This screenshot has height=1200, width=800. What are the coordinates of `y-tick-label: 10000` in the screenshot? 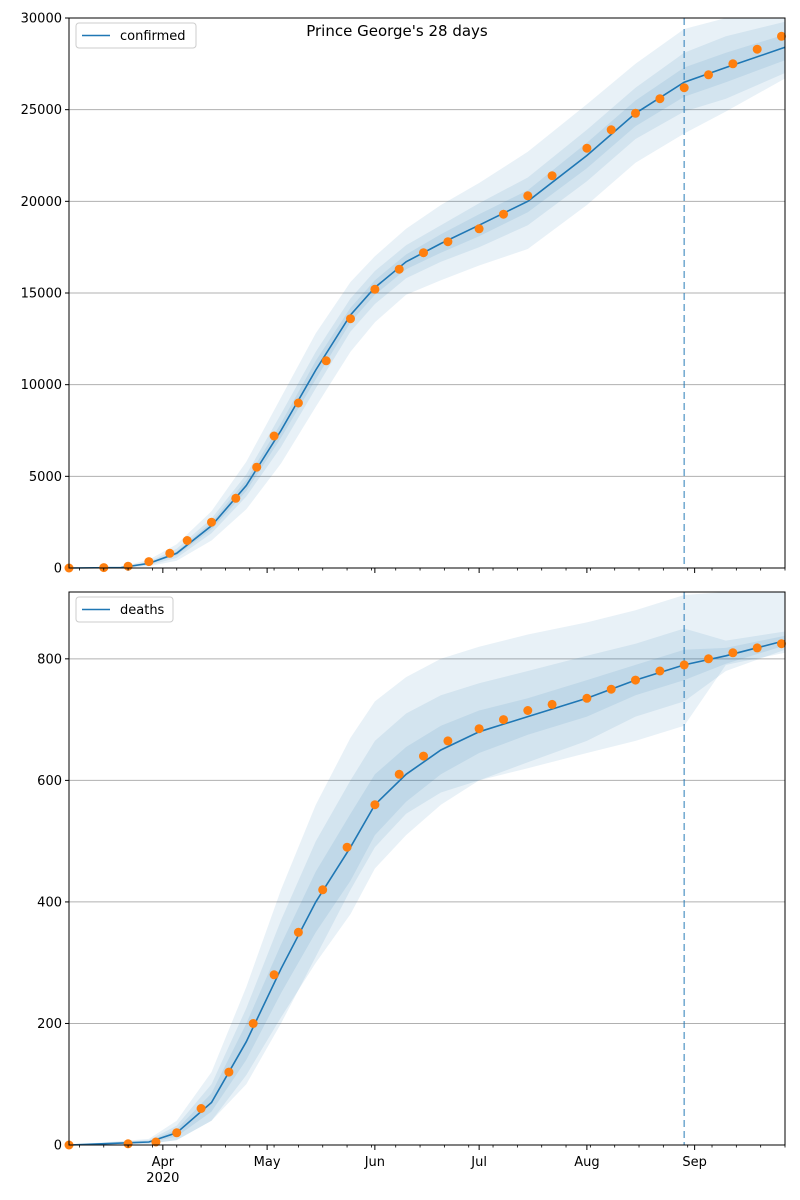 It's located at (41, 385).